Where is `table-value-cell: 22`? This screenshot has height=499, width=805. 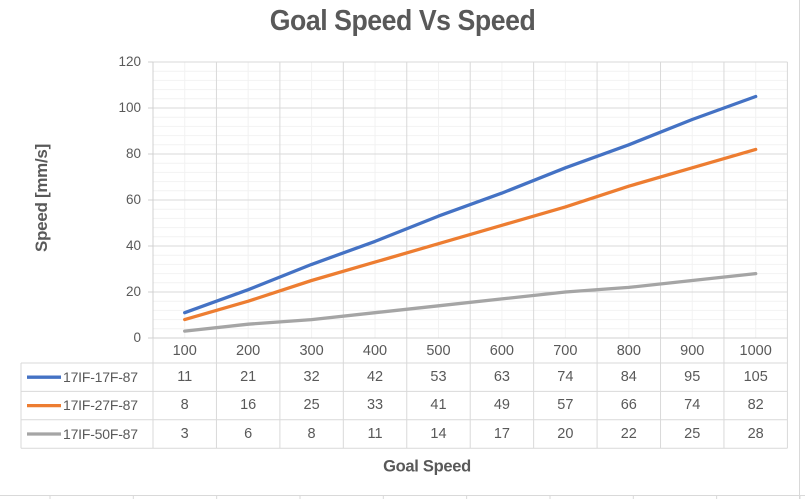 table-value-cell: 22 is located at coordinates (628, 433).